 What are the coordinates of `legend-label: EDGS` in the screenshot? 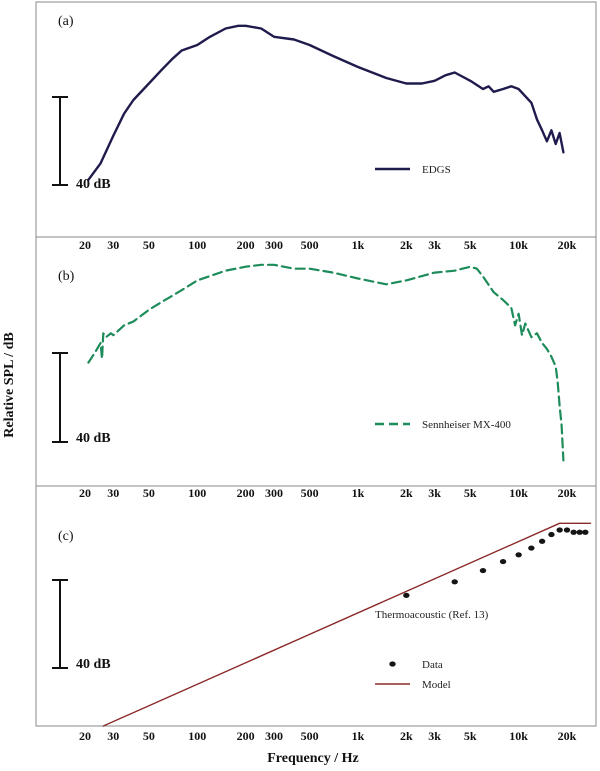 It's located at (436, 170).